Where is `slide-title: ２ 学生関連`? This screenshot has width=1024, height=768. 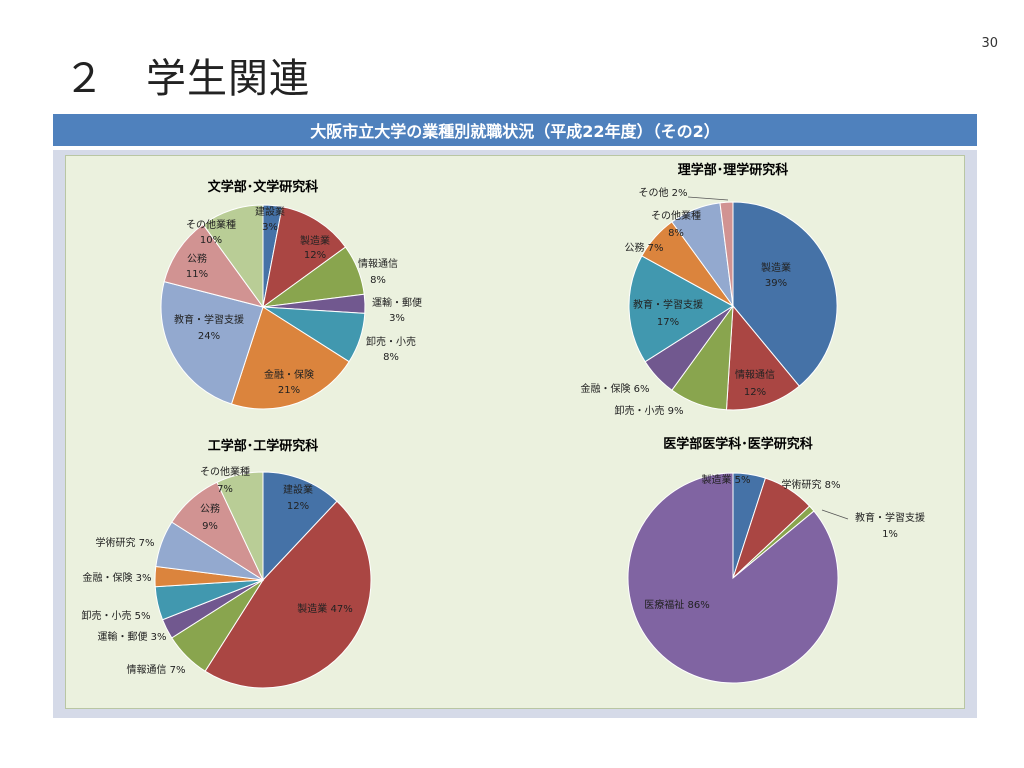 slide-title: ２ 学生関連 is located at coordinates (187, 79).